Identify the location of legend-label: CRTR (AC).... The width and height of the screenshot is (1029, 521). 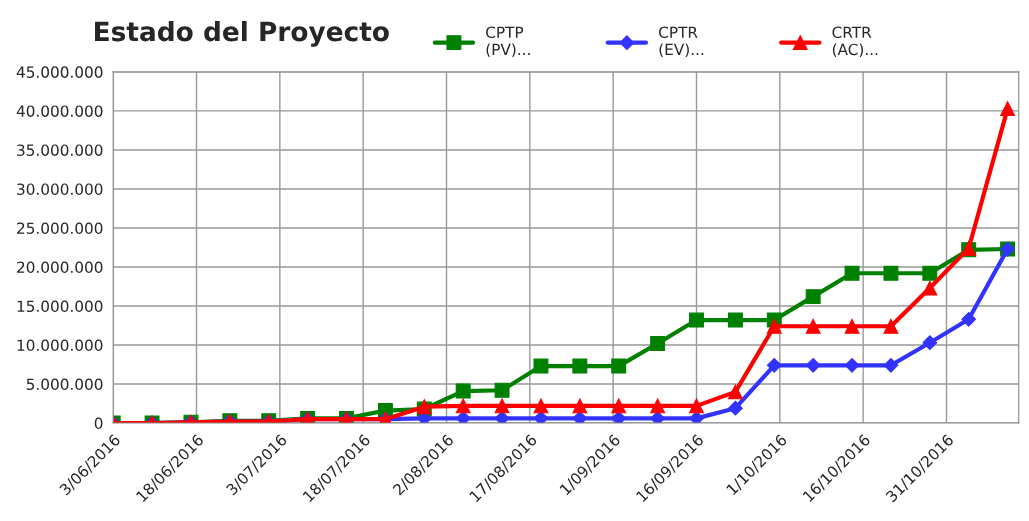
(855, 41).